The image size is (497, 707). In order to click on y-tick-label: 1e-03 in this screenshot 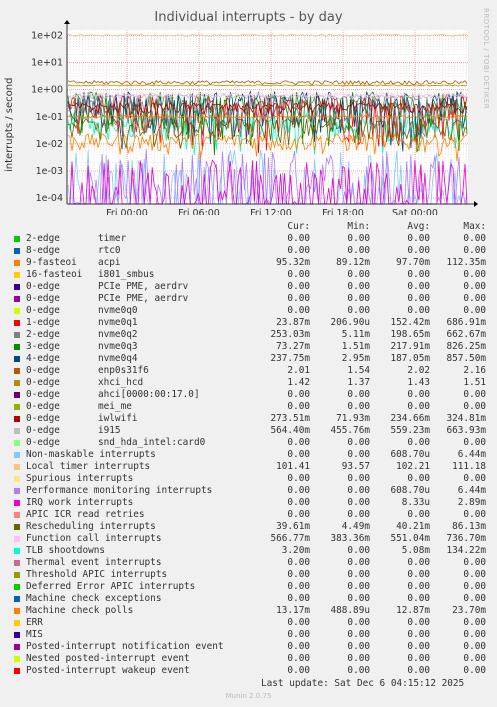, I will do `click(49, 171)`.